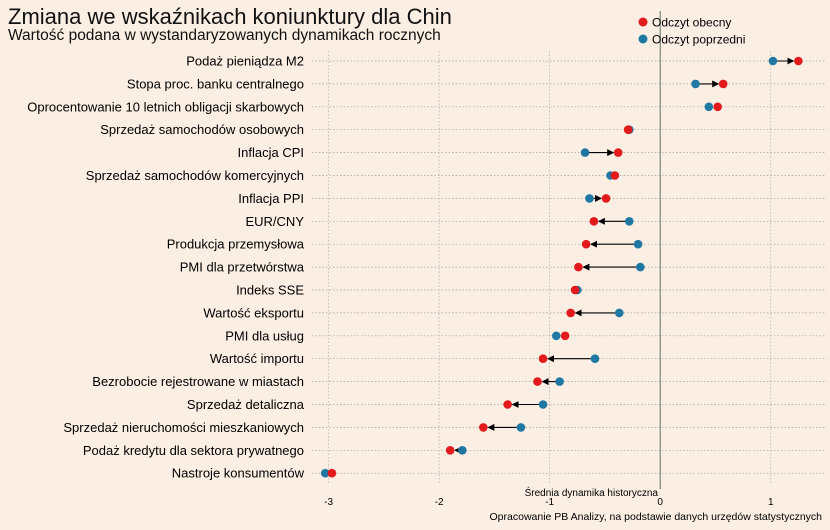 The image size is (830, 530). Describe the element at coordinates (270, 290) in the screenshot. I see `category-label: Indeks SSE` at that location.